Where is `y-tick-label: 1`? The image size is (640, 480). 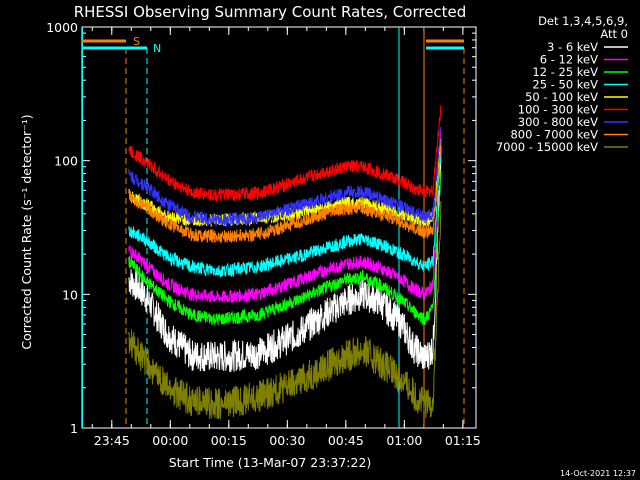
y-tick-label: 1 is located at coordinates (74, 428).